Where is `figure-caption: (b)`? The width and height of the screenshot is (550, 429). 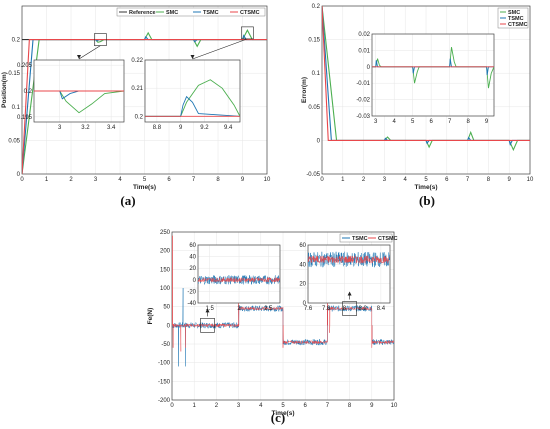
figure-caption: (b) is located at coordinates (427, 200).